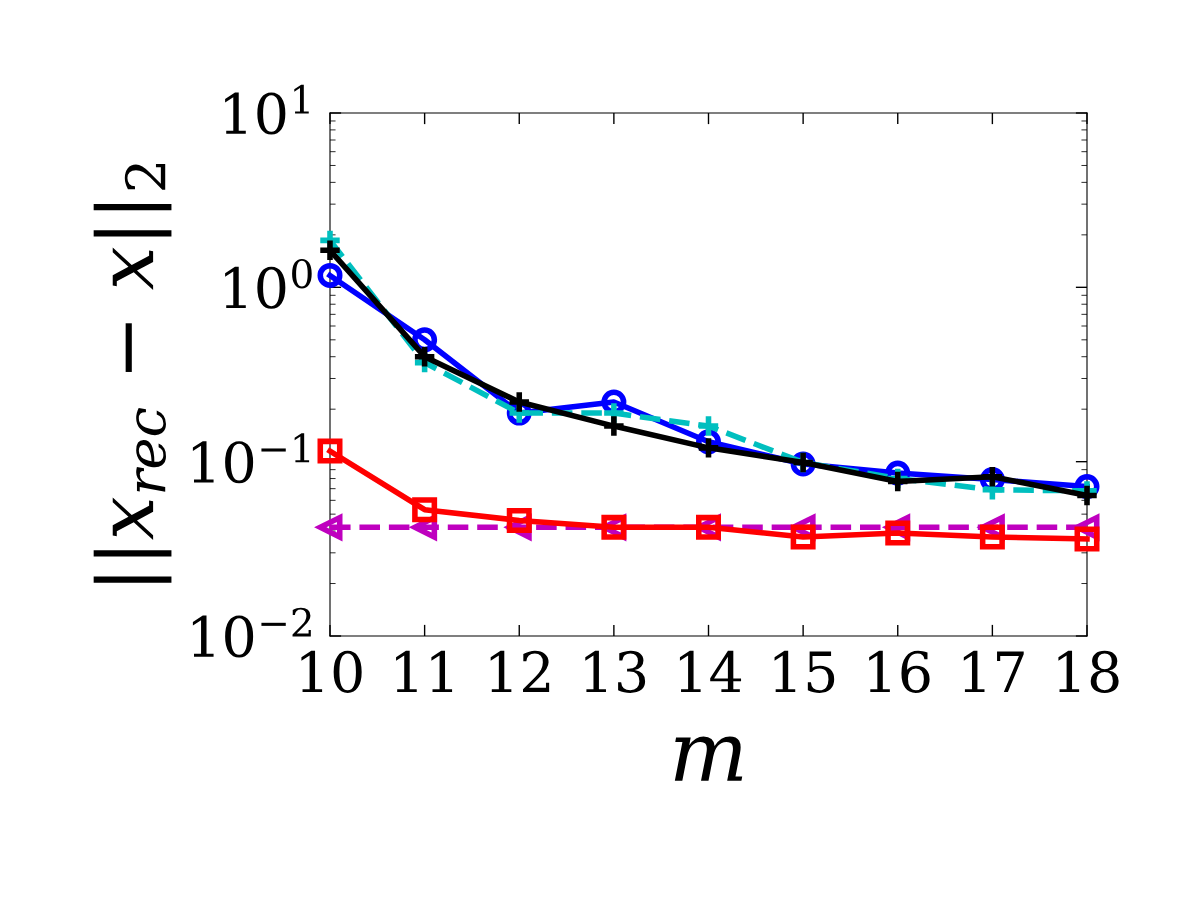  What do you see at coordinates (804, 671) in the screenshot?
I see `x-tick-label: 15` at bounding box center [804, 671].